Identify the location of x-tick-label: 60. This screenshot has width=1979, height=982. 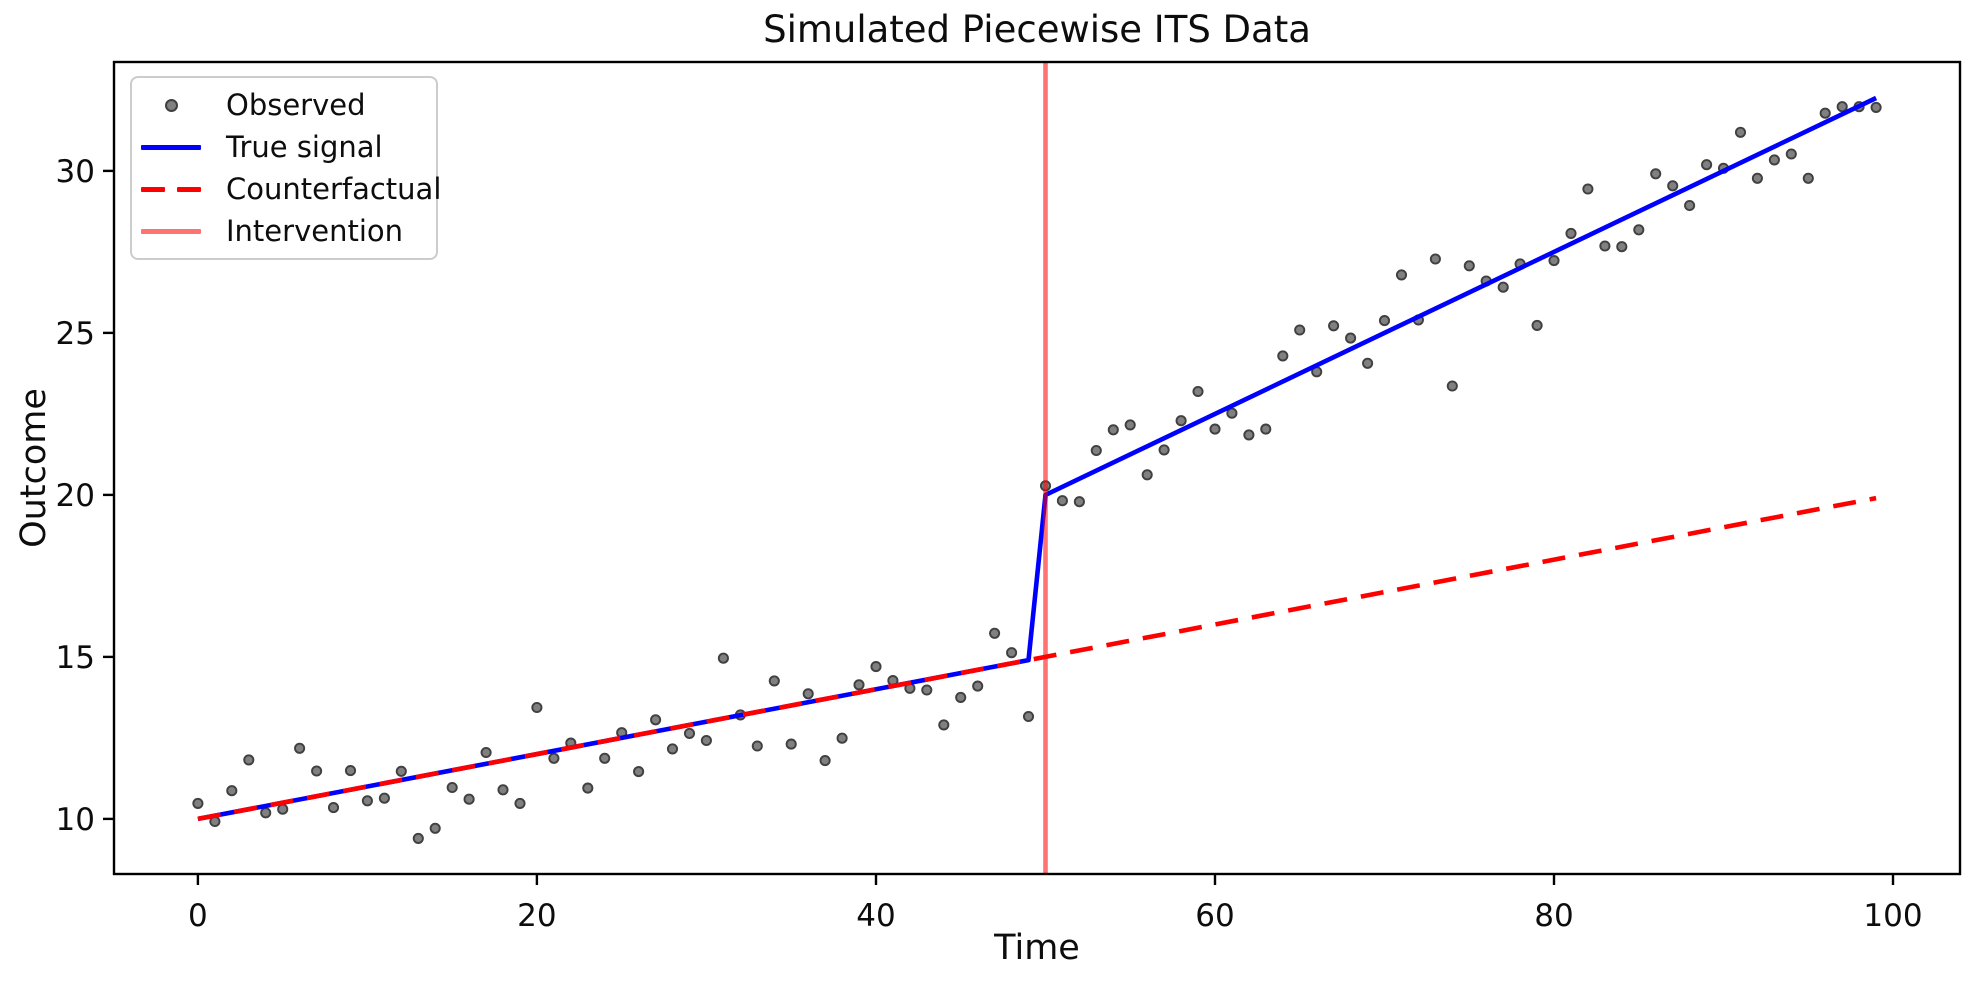
(1214, 916).